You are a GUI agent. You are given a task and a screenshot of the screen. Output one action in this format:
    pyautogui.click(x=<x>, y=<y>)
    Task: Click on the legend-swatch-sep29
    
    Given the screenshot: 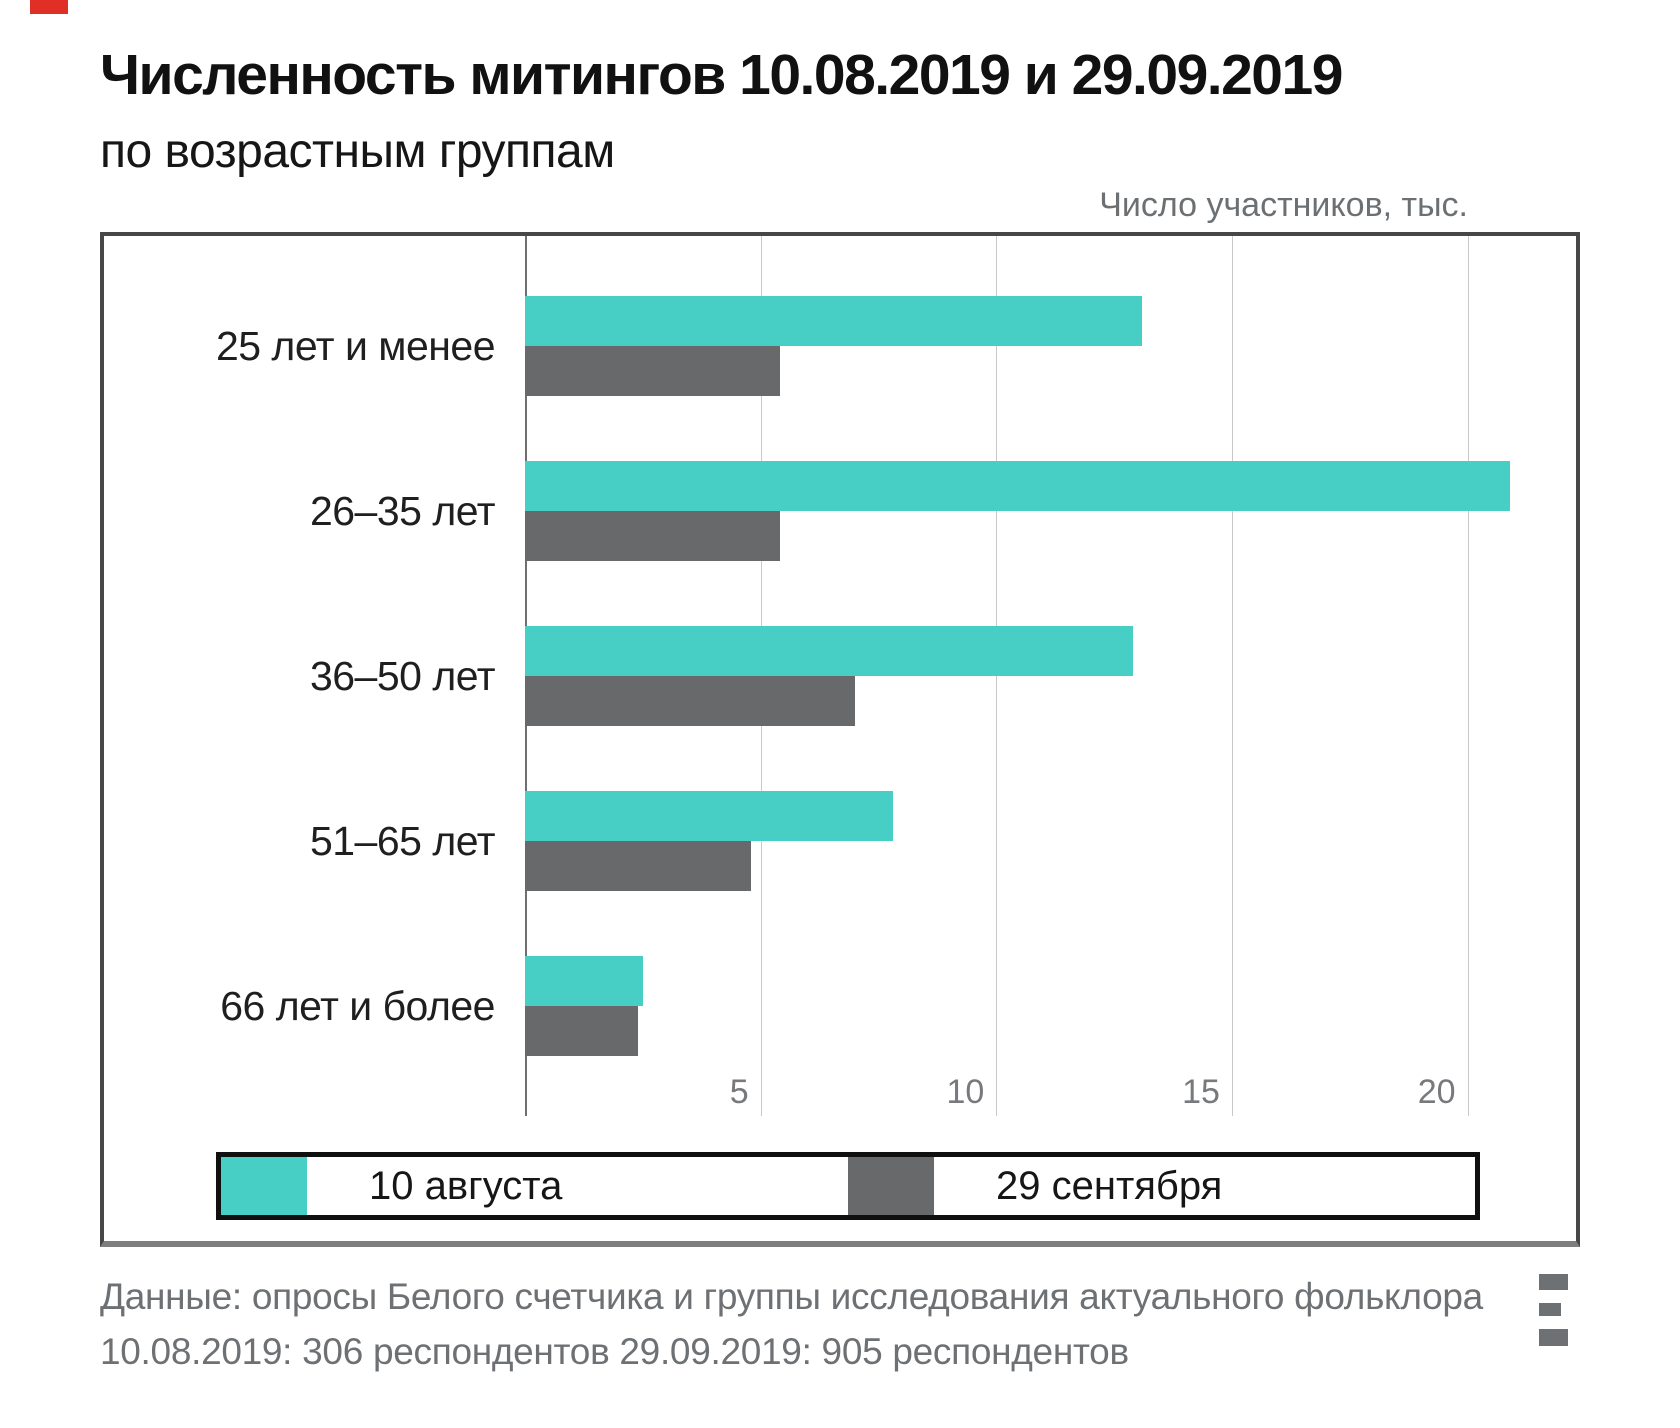 What is the action you would take?
    pyautogui.click(x=891, y=1186)
    